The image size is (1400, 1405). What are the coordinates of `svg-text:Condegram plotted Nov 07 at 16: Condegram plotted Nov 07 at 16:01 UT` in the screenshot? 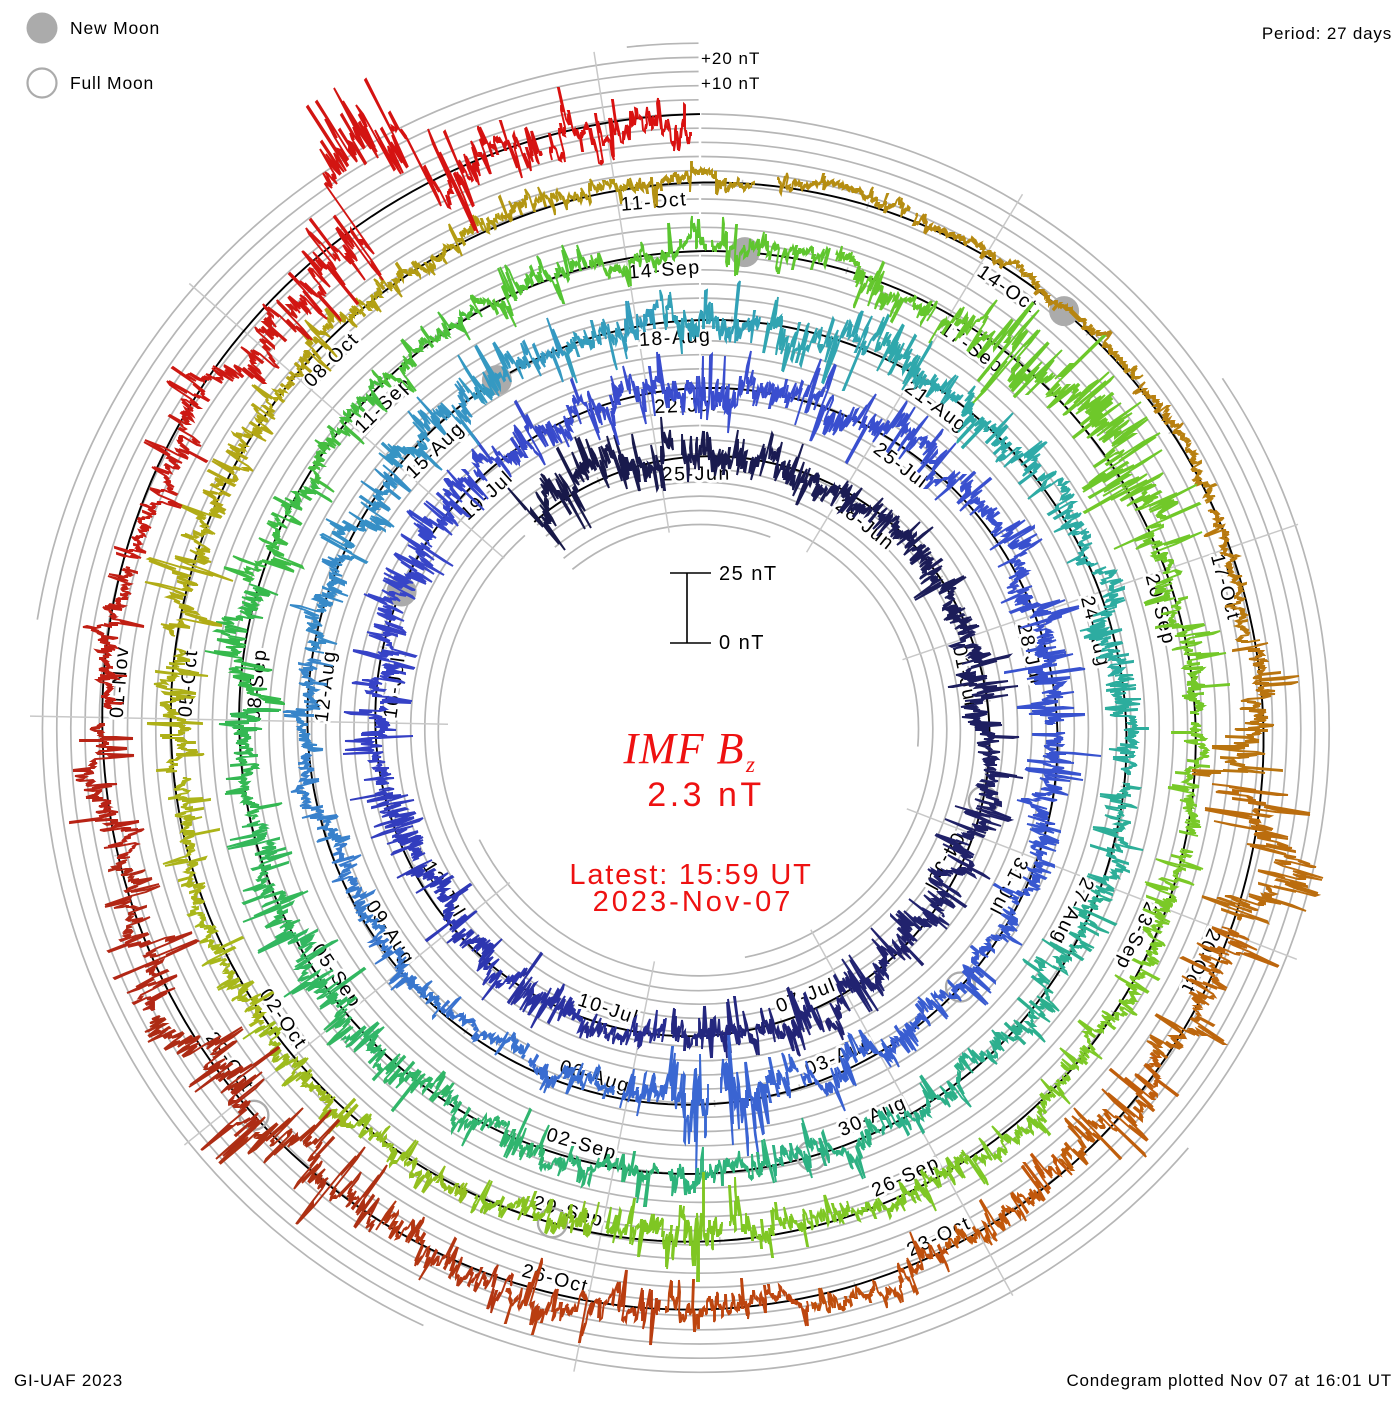 It's located at (1229, 1380).